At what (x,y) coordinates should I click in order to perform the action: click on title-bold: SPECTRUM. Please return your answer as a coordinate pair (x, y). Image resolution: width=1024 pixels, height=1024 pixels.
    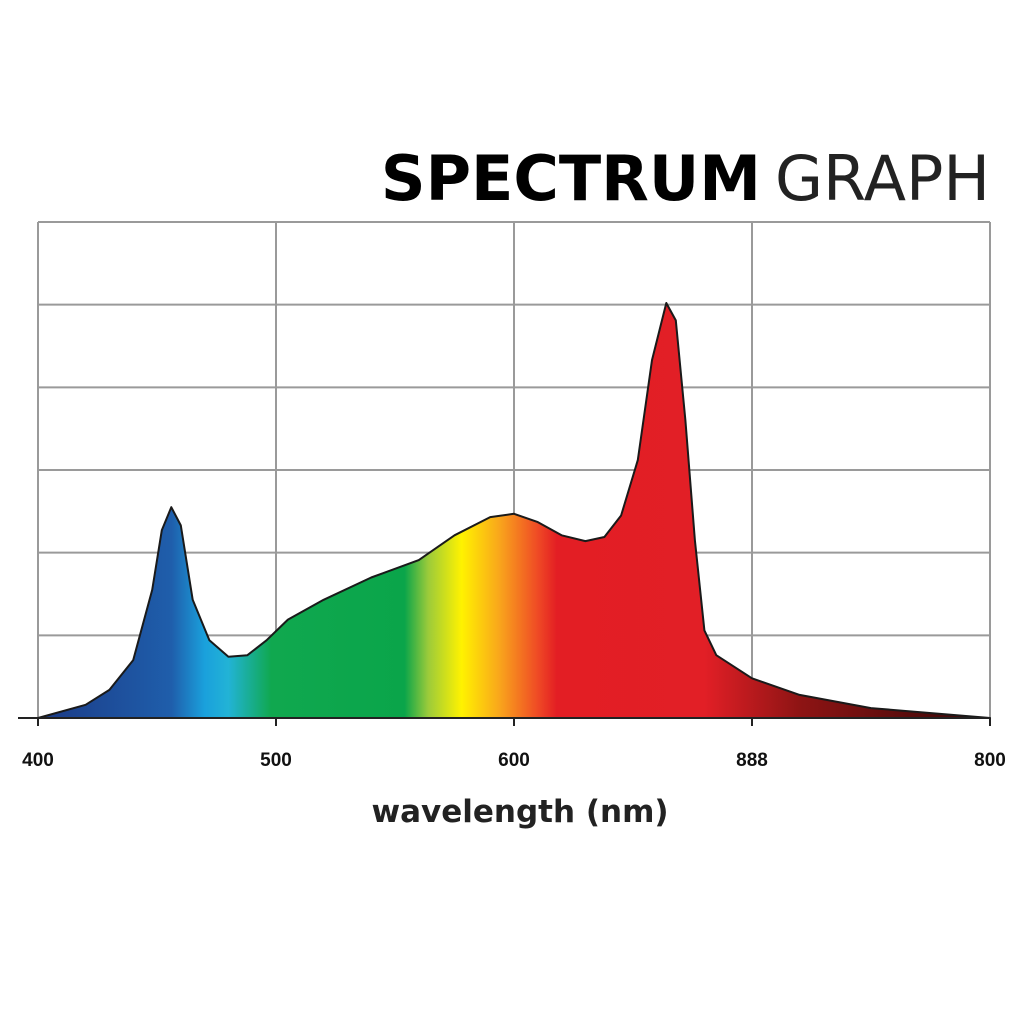
    Looking at the image, I should click on (571, 178).